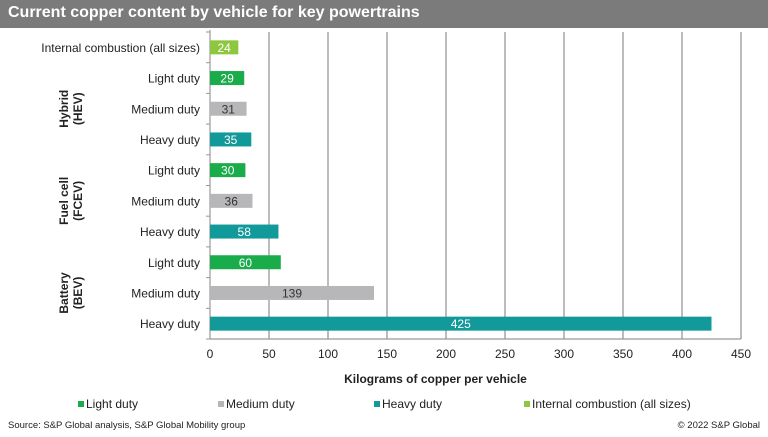 The width and height of the screenshot is (768, 437). What do you see at coordinates (78, 201) in the screenshot?
I see `group-label-line: (FCEV)` at bounding box center [78, 201].